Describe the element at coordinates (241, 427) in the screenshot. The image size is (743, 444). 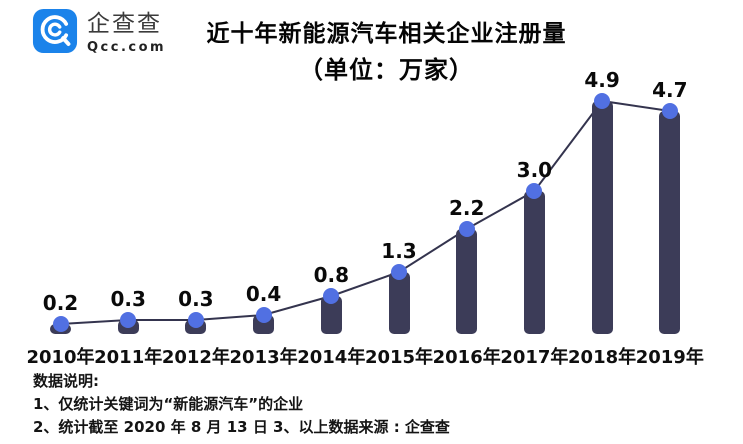
I see `note-line-2: 2、统计截至 2020 年 8 月 13 日 3、以上数据来源 : 企查查` at that location.